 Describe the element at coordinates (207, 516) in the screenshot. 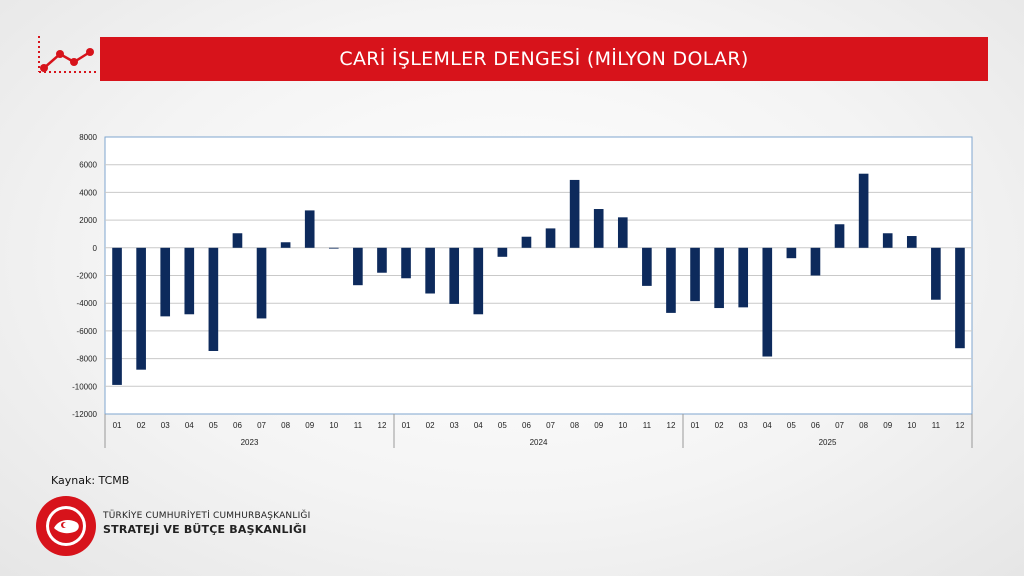

I see `org-name-line1: TÜRKİYE CUMHURİYETİ CUMHURBAŞKANLIĞI` at that location.